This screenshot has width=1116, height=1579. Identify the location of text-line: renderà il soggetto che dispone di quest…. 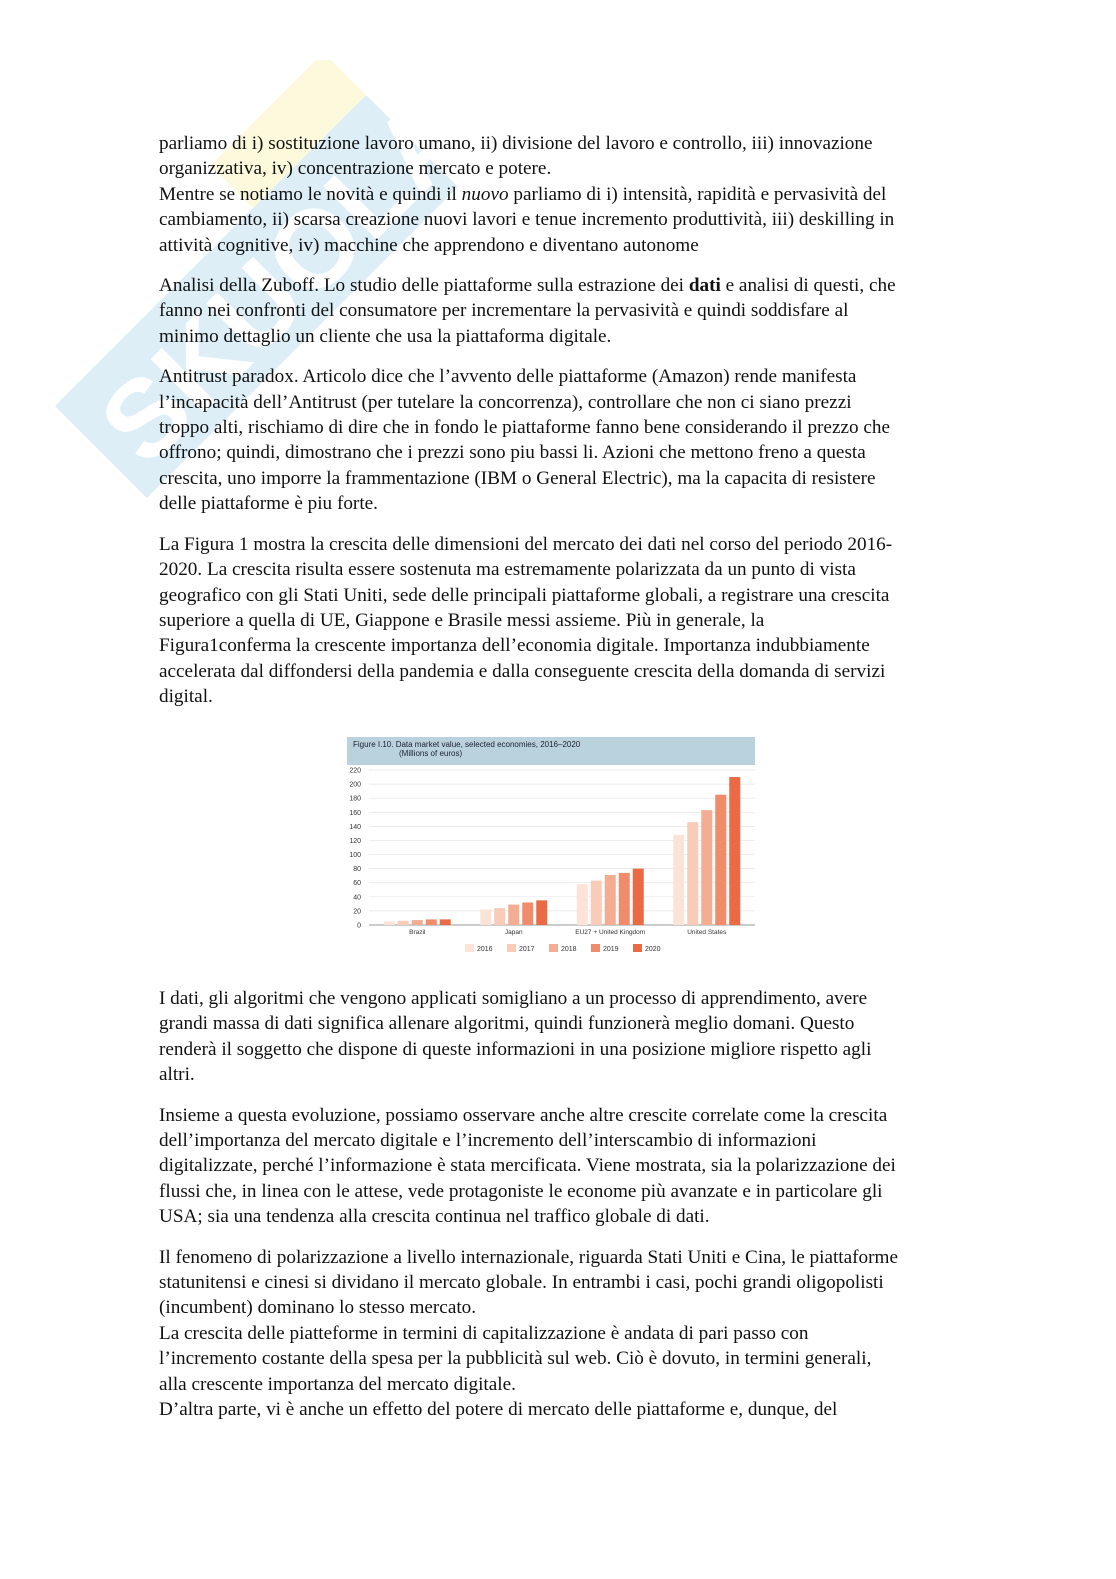
(515, 1049).